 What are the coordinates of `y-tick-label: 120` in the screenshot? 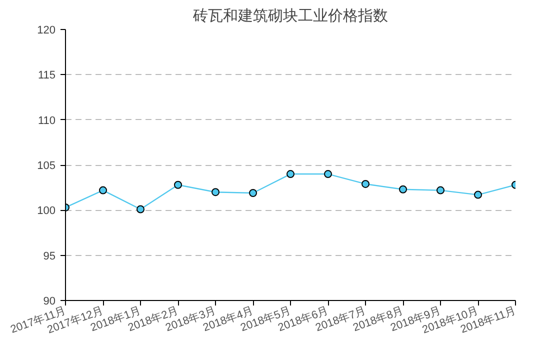 It's located at (46, 30).